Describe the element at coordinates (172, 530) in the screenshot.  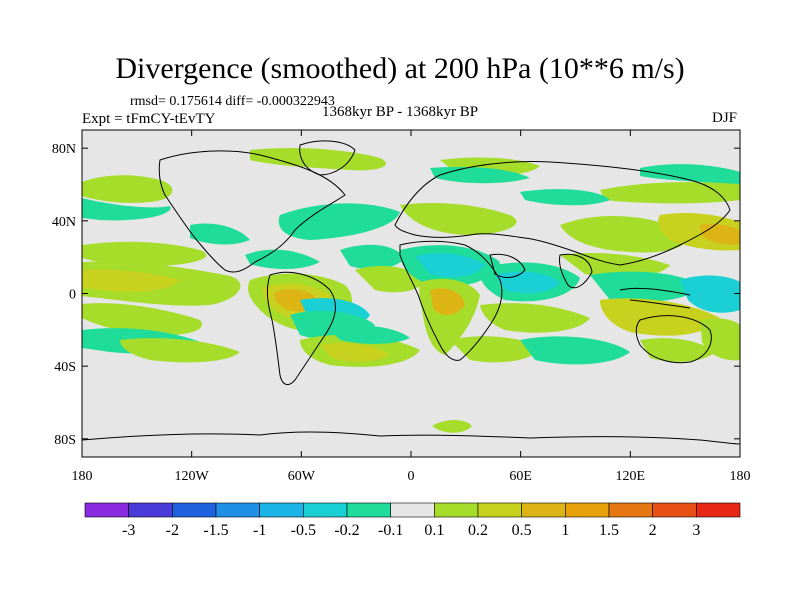
I see `colorbar-label: -2` at that location.